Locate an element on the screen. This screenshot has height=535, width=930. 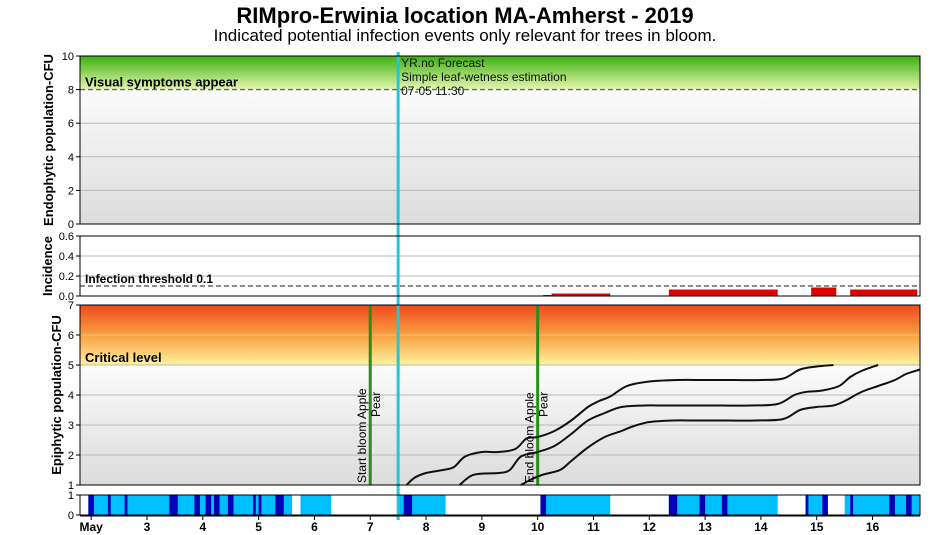
endophytic-ytick-label: 2 is located at coordinates (71, 191).